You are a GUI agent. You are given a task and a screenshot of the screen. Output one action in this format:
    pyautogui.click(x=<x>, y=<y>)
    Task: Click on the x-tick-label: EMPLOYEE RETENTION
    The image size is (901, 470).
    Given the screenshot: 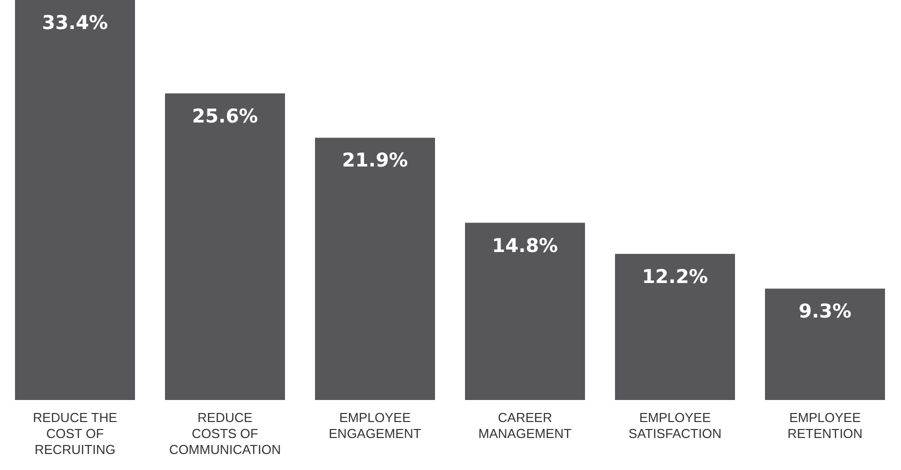 What is the action you would take?
    pyautogui.click(x=825, y=425)
    